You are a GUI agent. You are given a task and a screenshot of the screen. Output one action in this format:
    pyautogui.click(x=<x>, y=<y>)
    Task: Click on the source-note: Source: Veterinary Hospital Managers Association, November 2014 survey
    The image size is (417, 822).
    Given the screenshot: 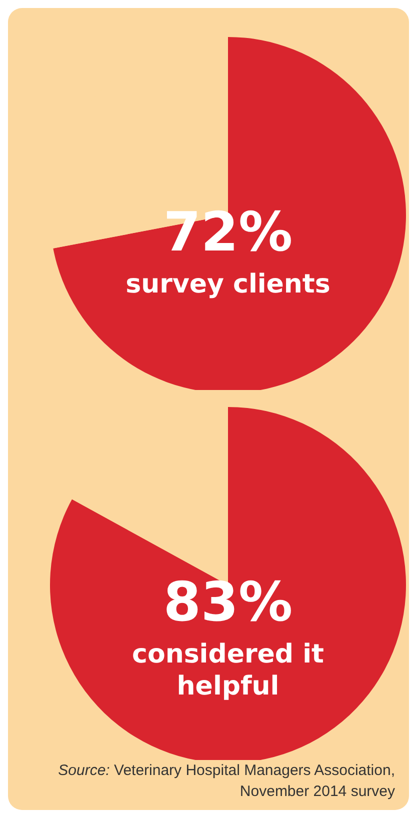 What is the action you would take?
    pyautogui.click(x=226, y=781)
    